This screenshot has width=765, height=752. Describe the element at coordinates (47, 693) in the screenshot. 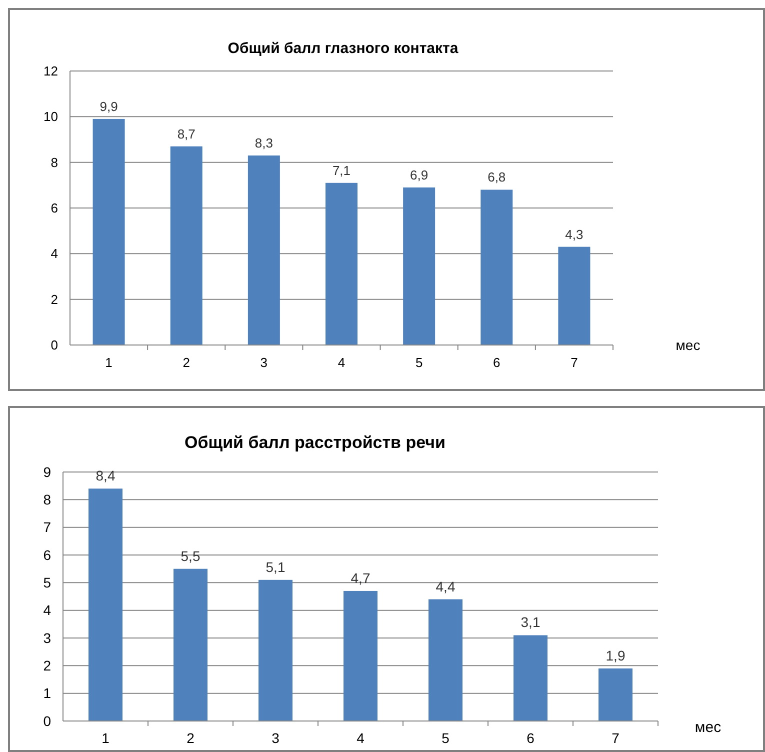

I see `y-tick-label: 1` at that location.